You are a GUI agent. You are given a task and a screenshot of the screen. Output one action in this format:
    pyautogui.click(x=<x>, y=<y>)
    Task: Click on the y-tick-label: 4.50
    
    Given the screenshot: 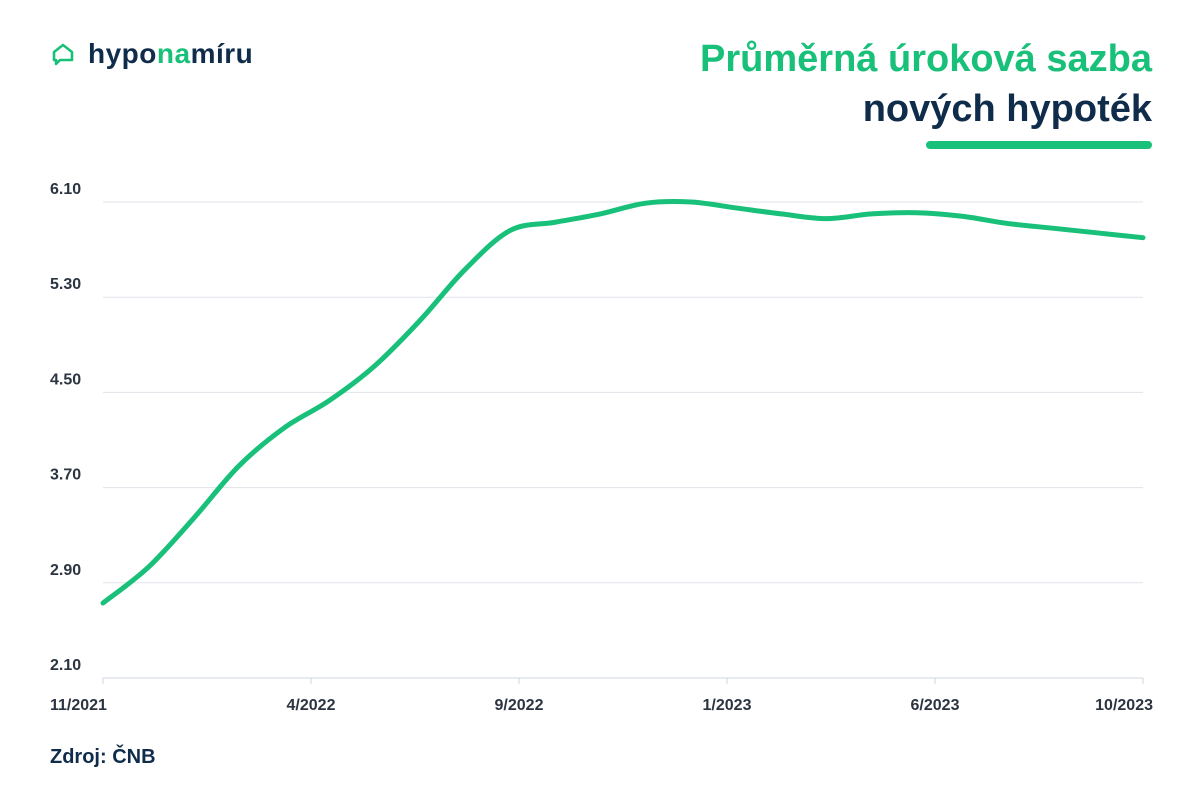 What is the action you would take?
    pyautogui.click(x=65, y=379)
    